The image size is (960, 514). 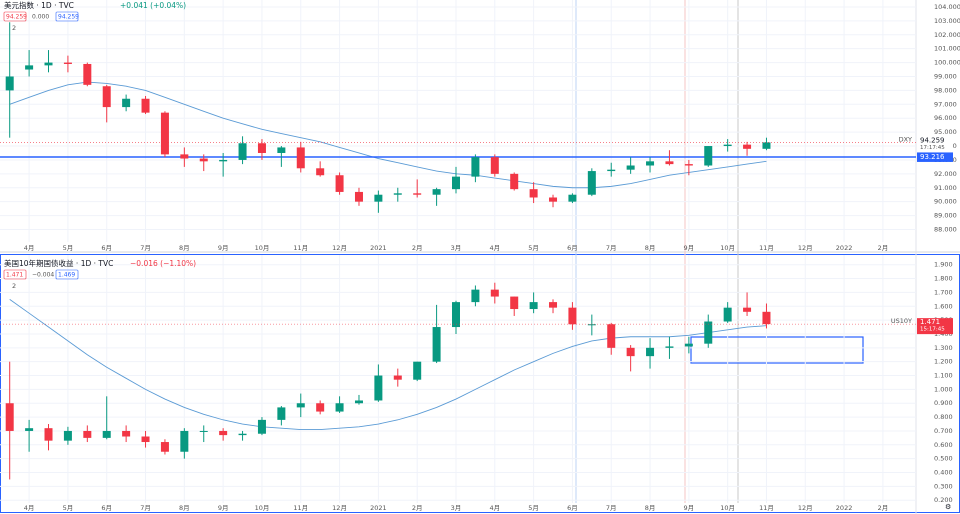 I want to click on header-value: 94.259, so click(x=16, y=17).